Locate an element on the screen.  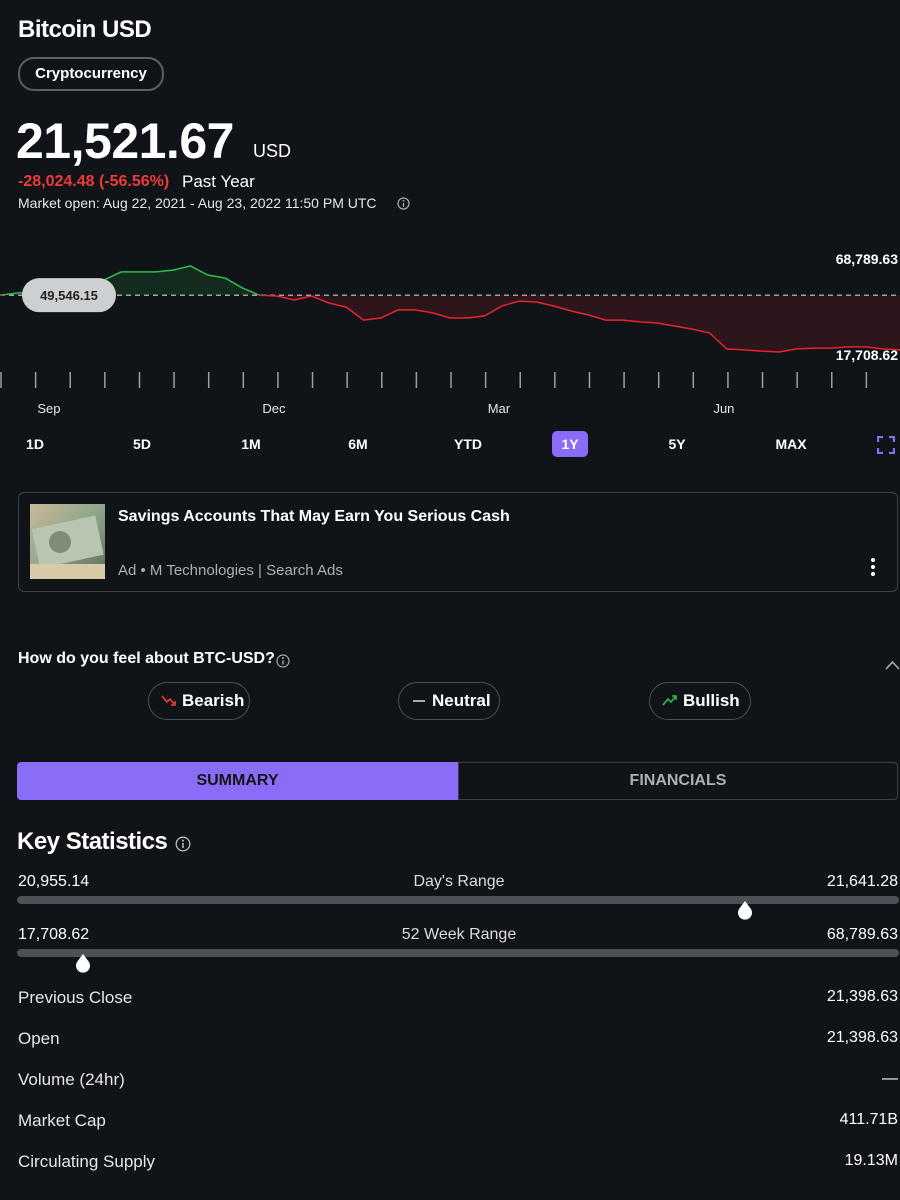
range-button: YTD is located at coordinates (468, 444).